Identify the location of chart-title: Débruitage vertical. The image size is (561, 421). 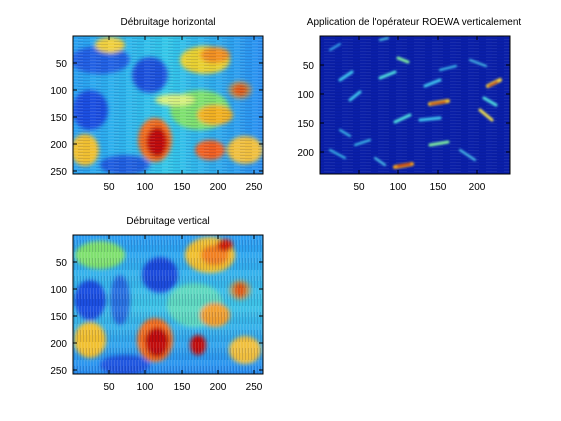
(167, 221).